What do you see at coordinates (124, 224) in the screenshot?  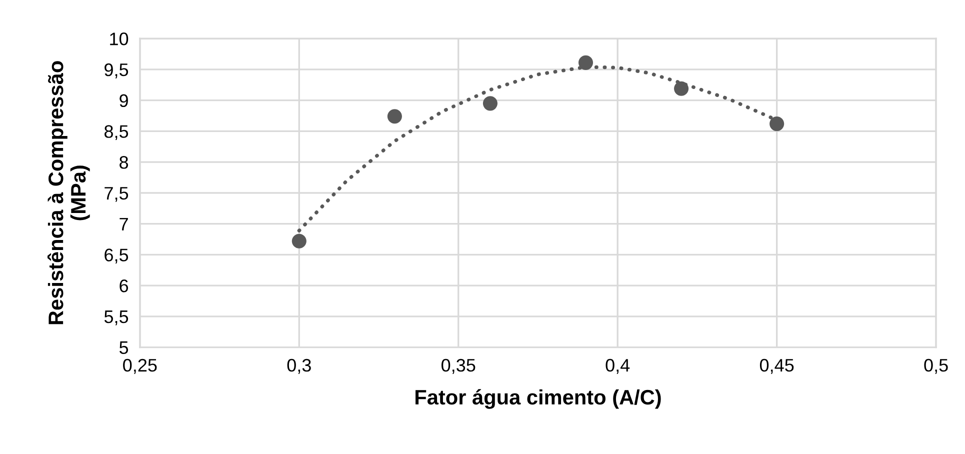 I see `y-tick-label: 7` at bounding box center [124, 224].